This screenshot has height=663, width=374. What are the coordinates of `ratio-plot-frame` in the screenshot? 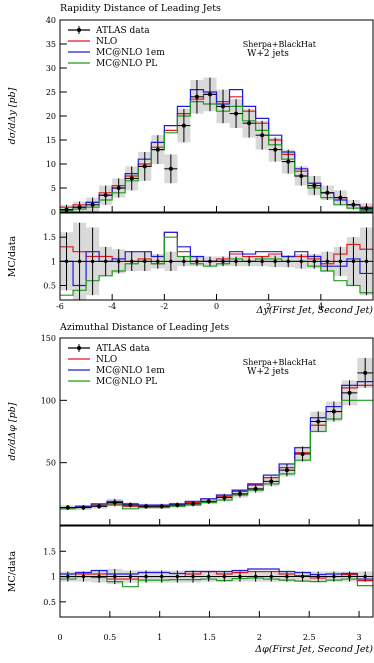 It's located at (216, 571).